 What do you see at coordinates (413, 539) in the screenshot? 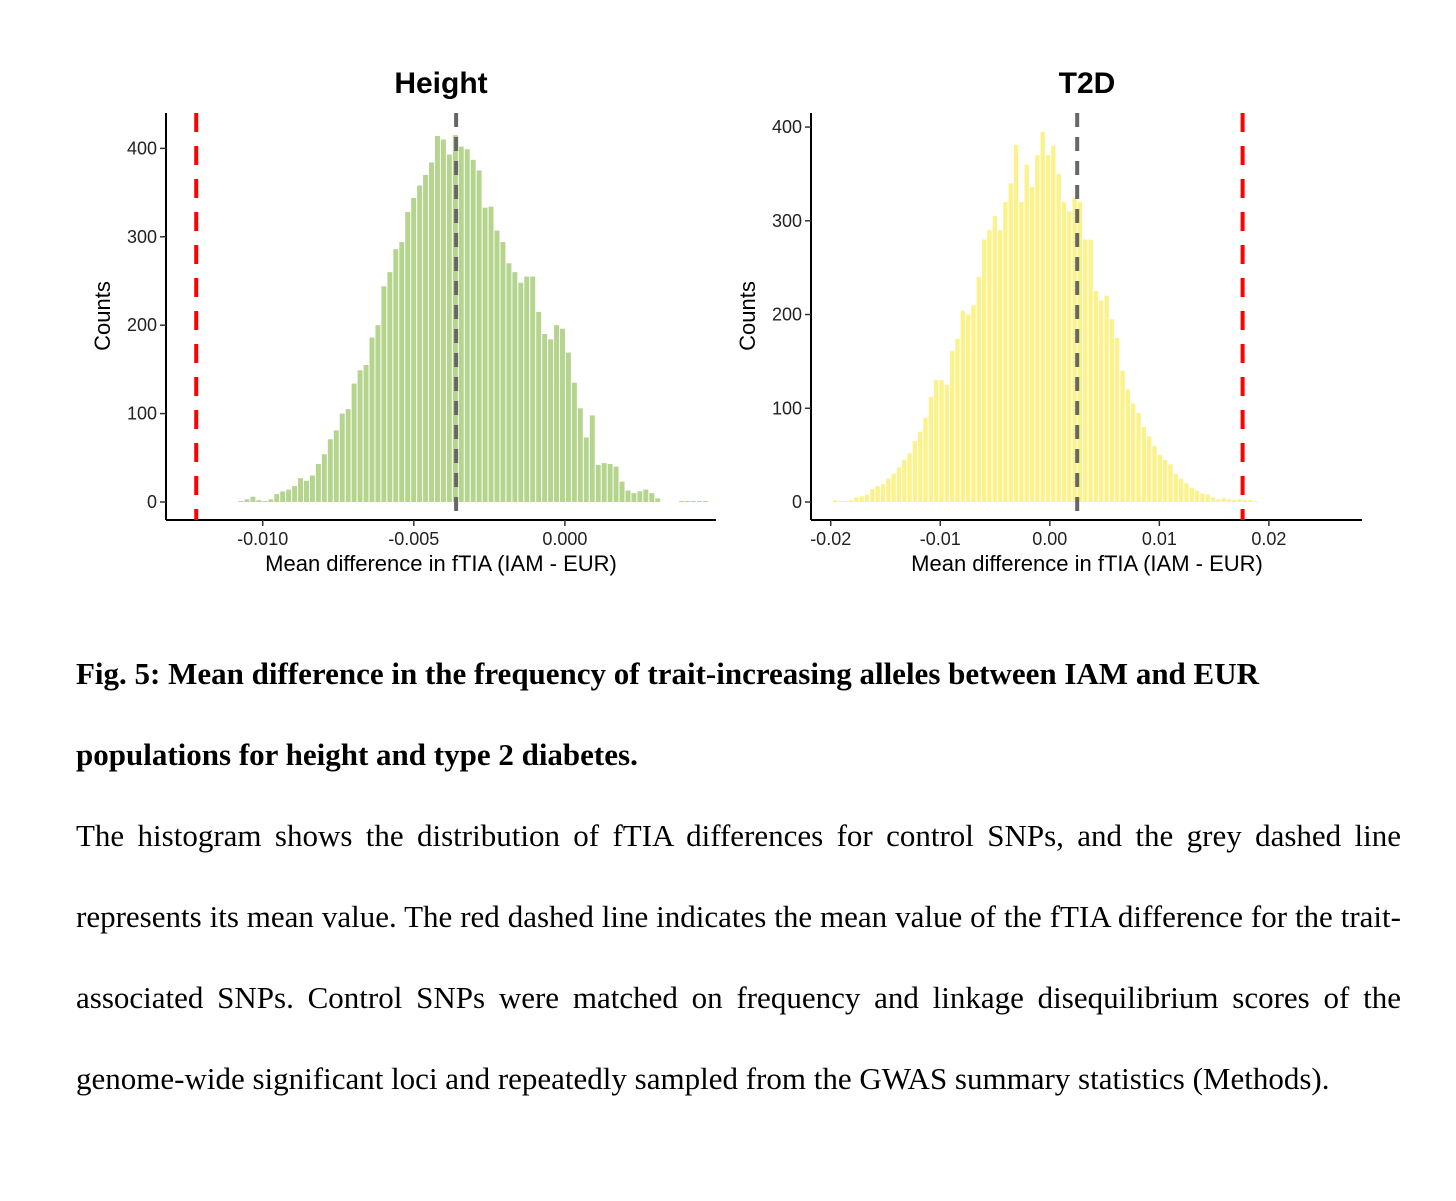
I see `x-tick-label: -0.005` at bounding box center [413, 539].